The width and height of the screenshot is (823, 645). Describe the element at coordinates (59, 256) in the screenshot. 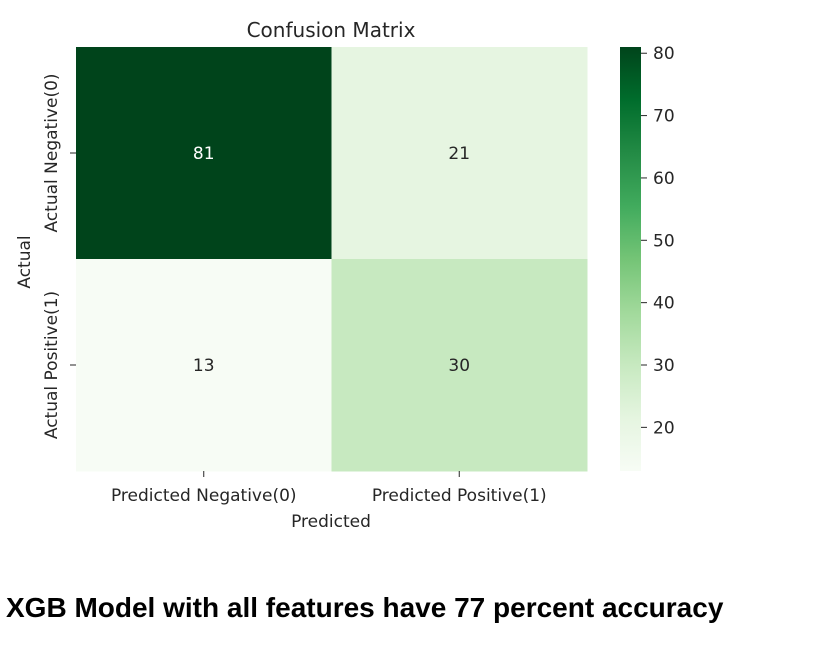

I see `y-axis-ticks: Actual Negative(0) Actual Positive(1)` at that location.